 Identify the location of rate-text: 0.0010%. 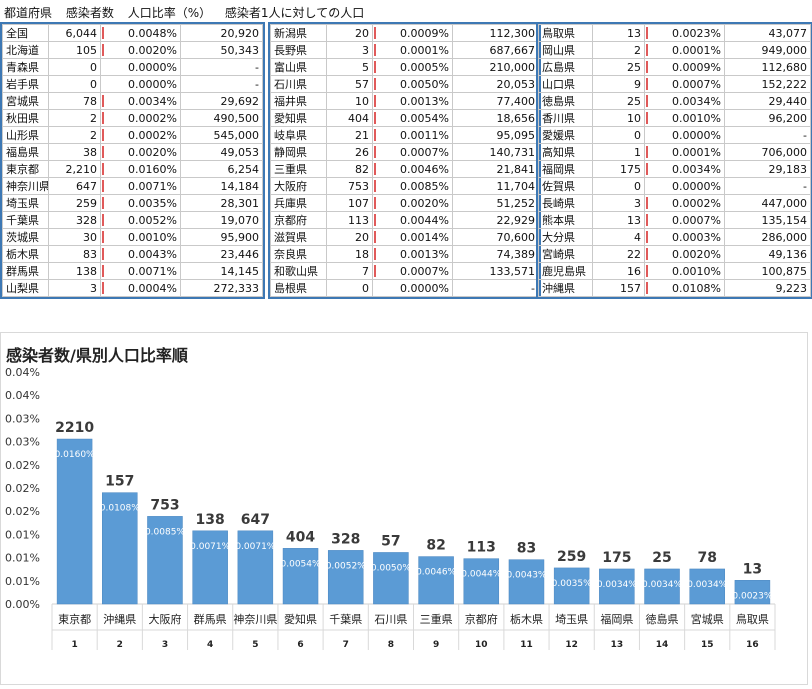
(696, 271).